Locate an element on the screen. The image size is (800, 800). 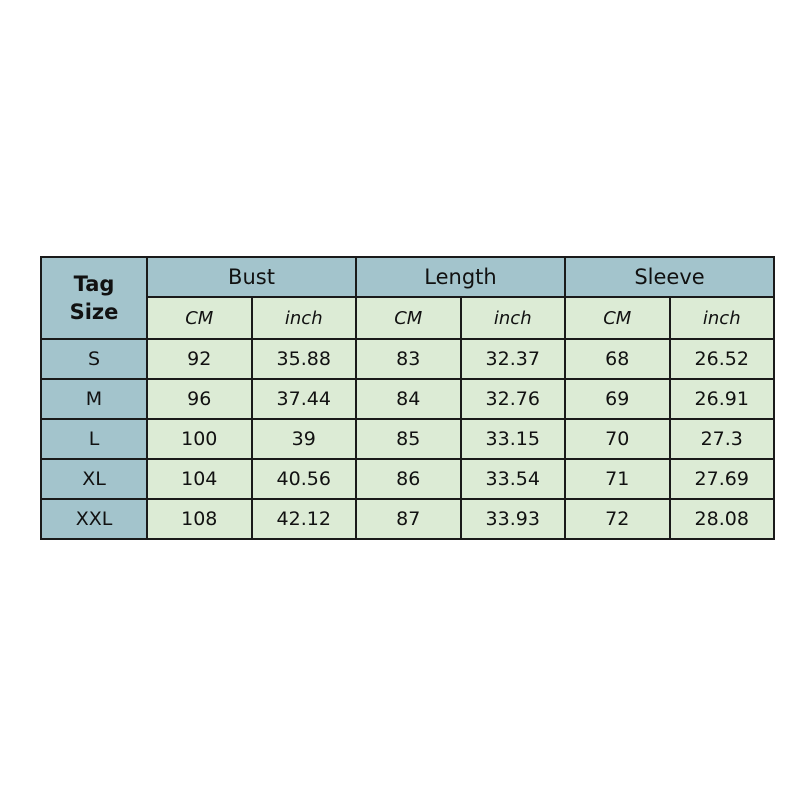
value-cell: 108 is located at coordinates (199, 519).